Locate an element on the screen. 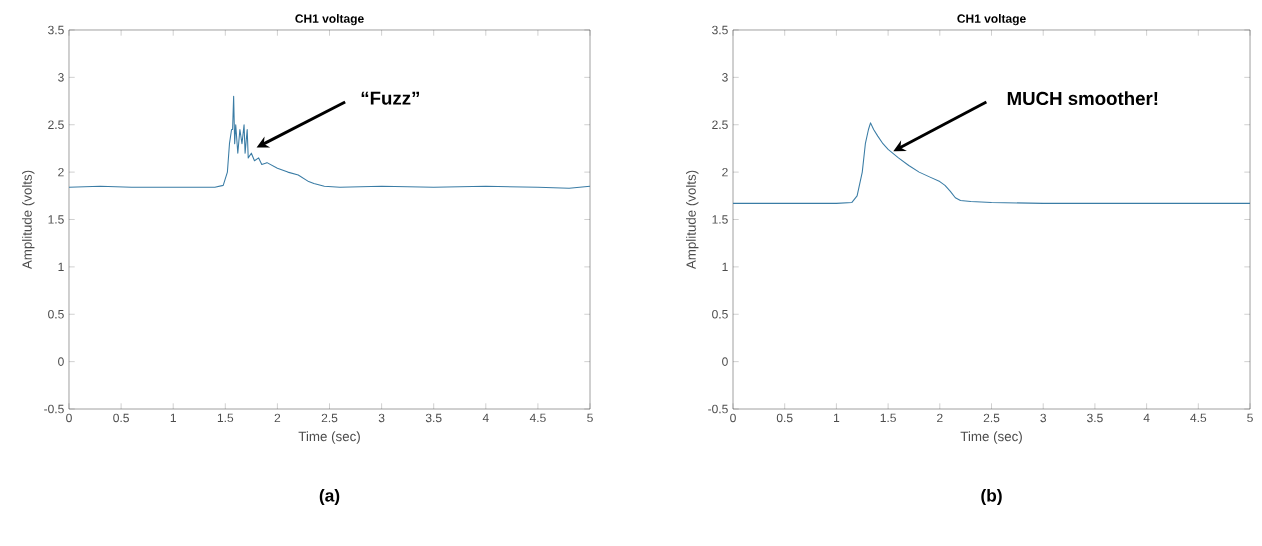 The image size is (1262, 546). text: (a) is located at coordinates (329, 497).